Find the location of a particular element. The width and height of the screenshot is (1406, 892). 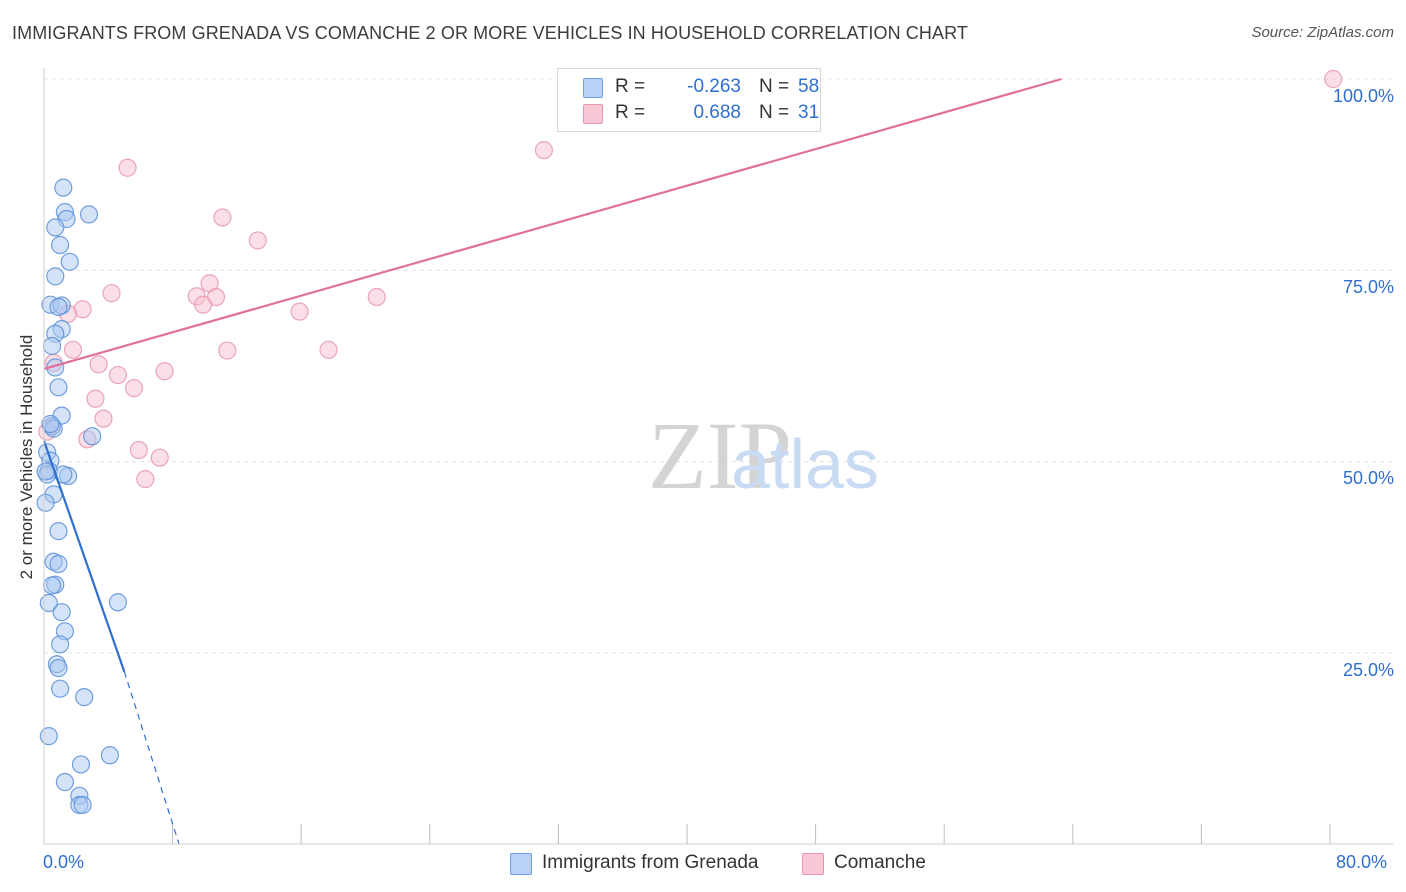

y-tick-label-100: 100.0% is located at coordinates (1363, 96).